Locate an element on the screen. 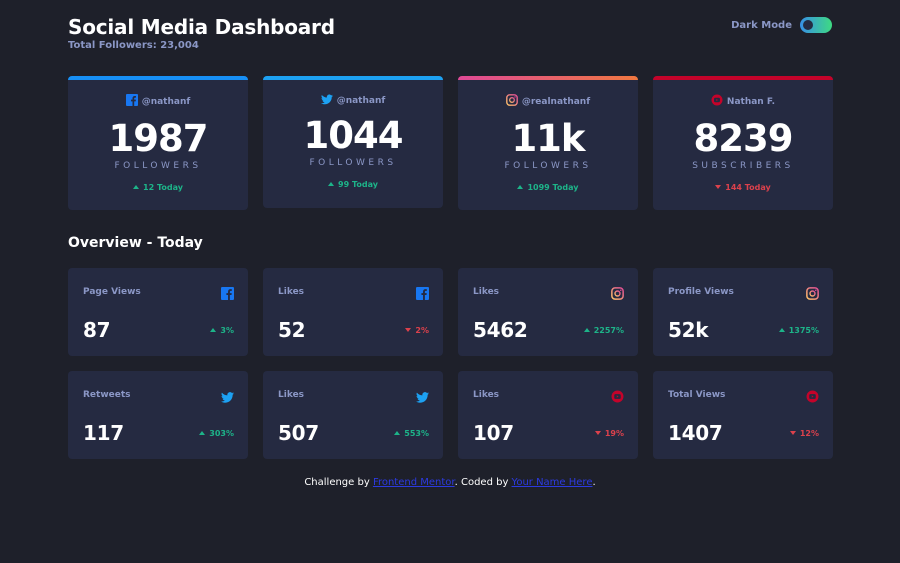 The image size is (900, 563). tile-change: 19% is located at coordinates (609, 433).